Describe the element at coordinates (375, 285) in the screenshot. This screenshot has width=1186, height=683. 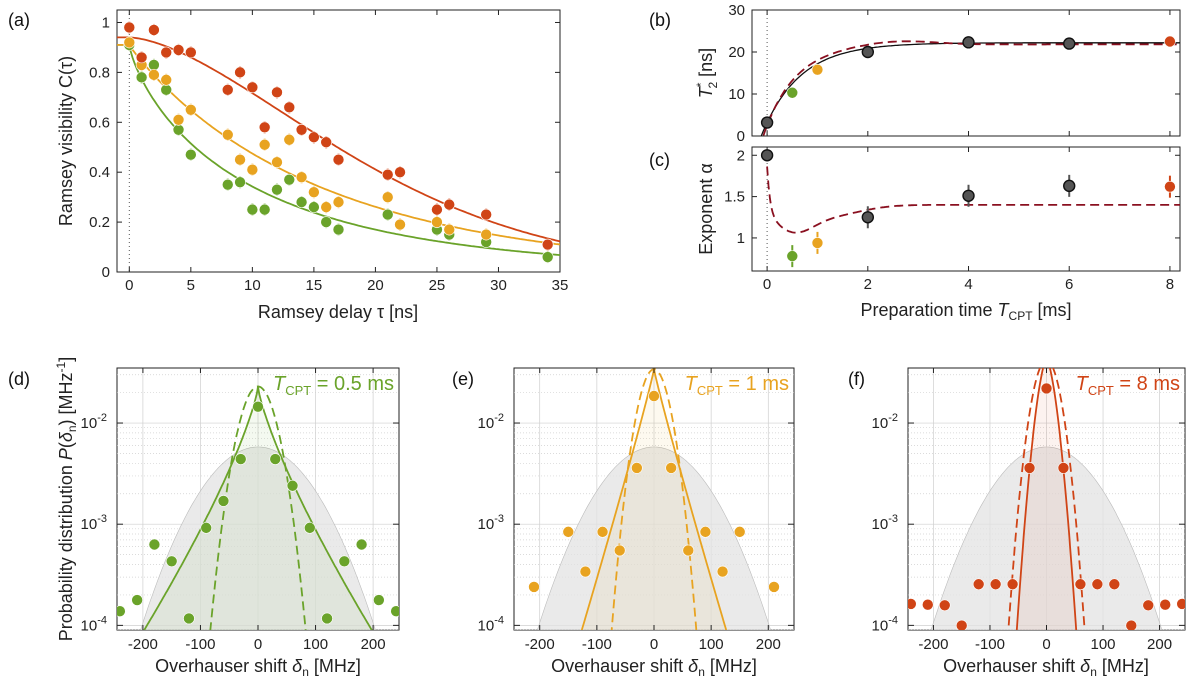
I see `a-xtick-label: 20` at that location.